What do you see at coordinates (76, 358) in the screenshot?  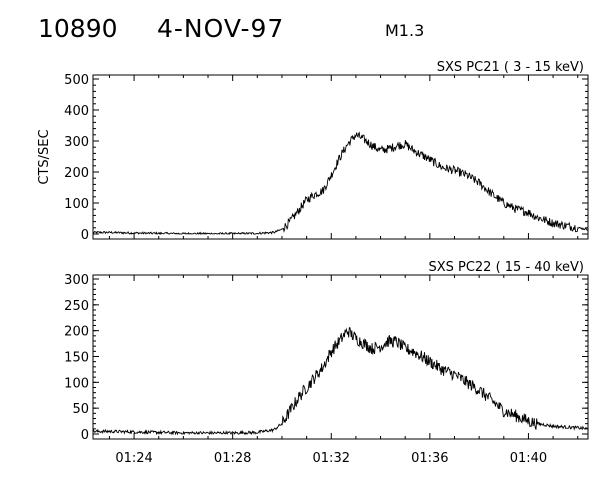 I see `y-tick-label: 150` at bounding box center [76, 358].